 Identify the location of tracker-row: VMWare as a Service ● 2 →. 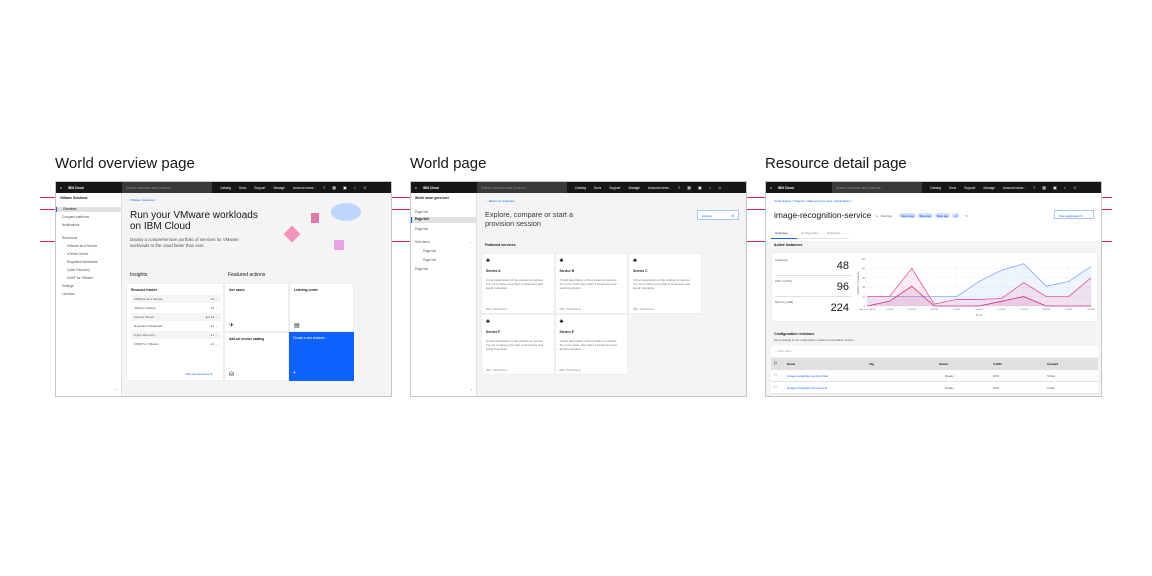
(176, 299).